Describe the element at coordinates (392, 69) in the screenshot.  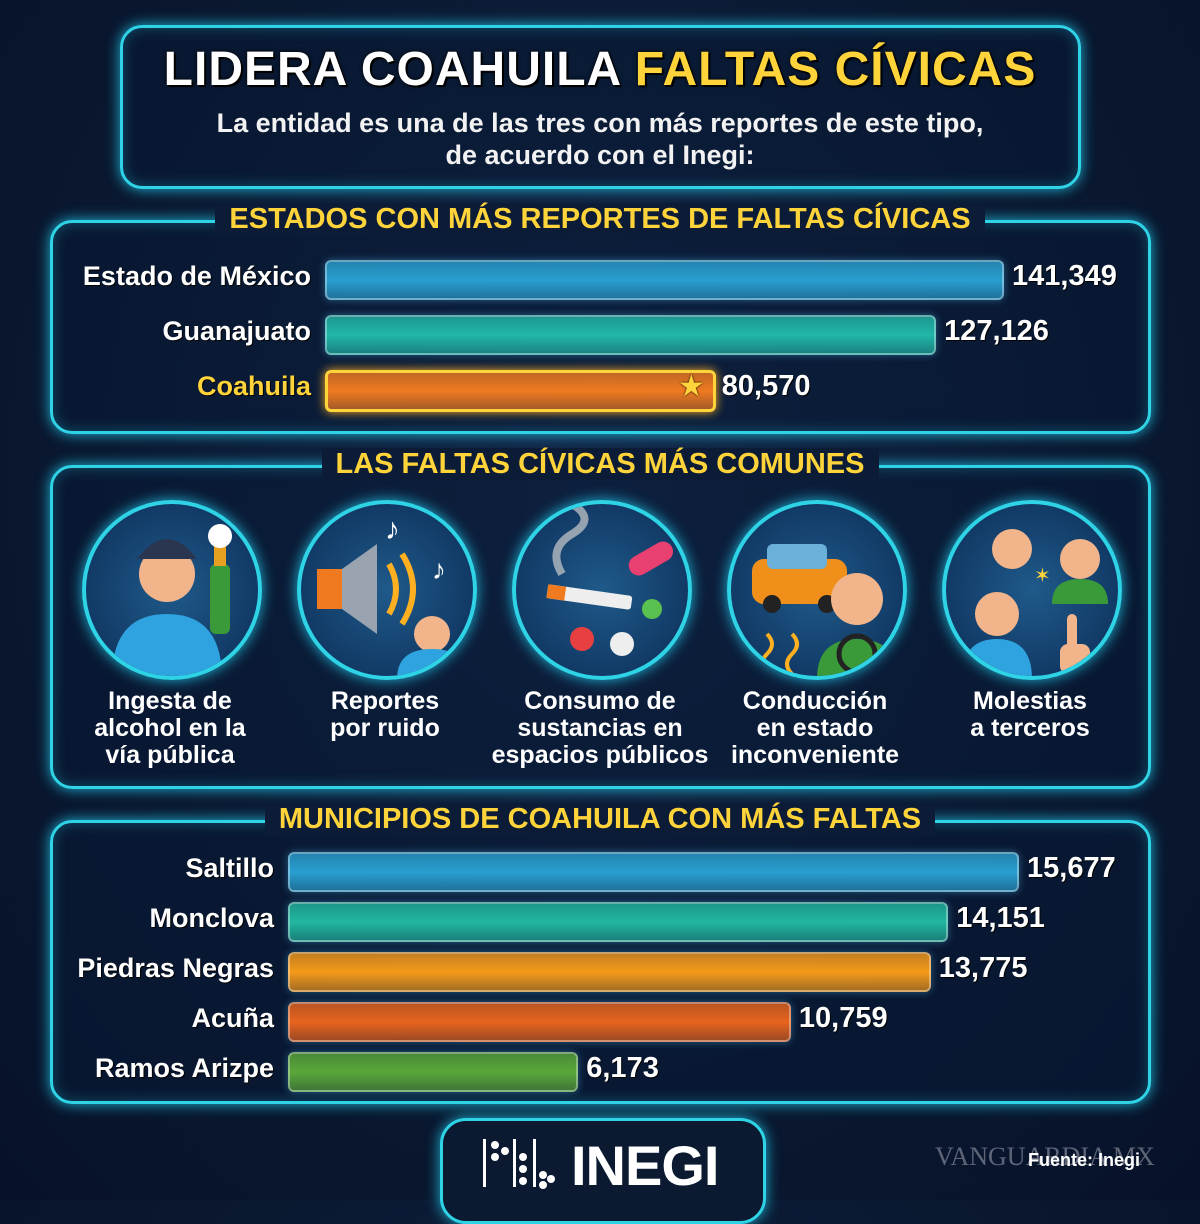
I see `title-part1: LIDERA COAHUILA` at that location.